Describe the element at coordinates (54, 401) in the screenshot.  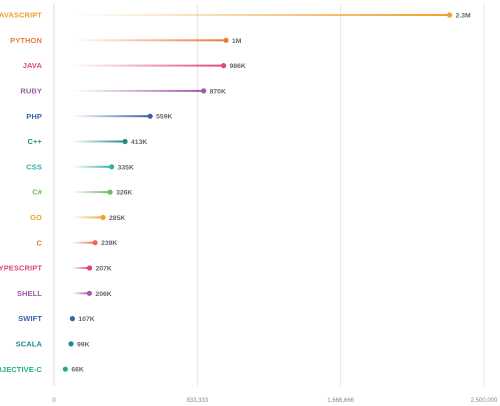
I see `x-tick-label: 0` at that location.